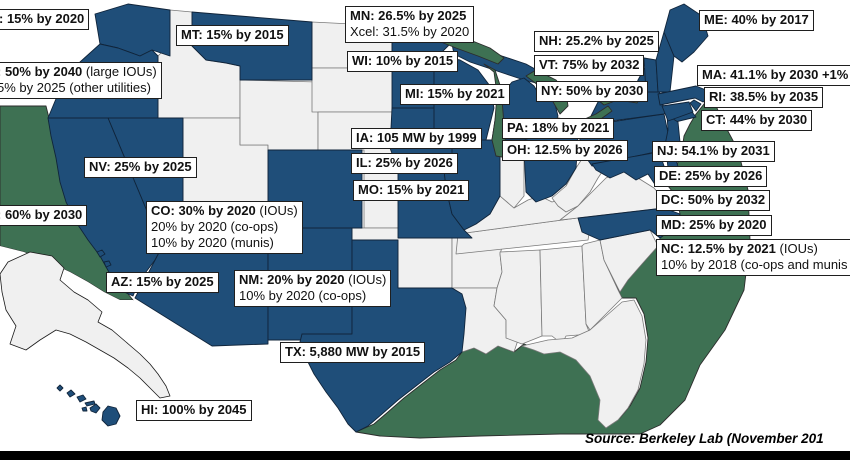  What do you see at coordinates (85, 325) in the screenshot?
I see `state-ak` at bounding box center [85, 325].